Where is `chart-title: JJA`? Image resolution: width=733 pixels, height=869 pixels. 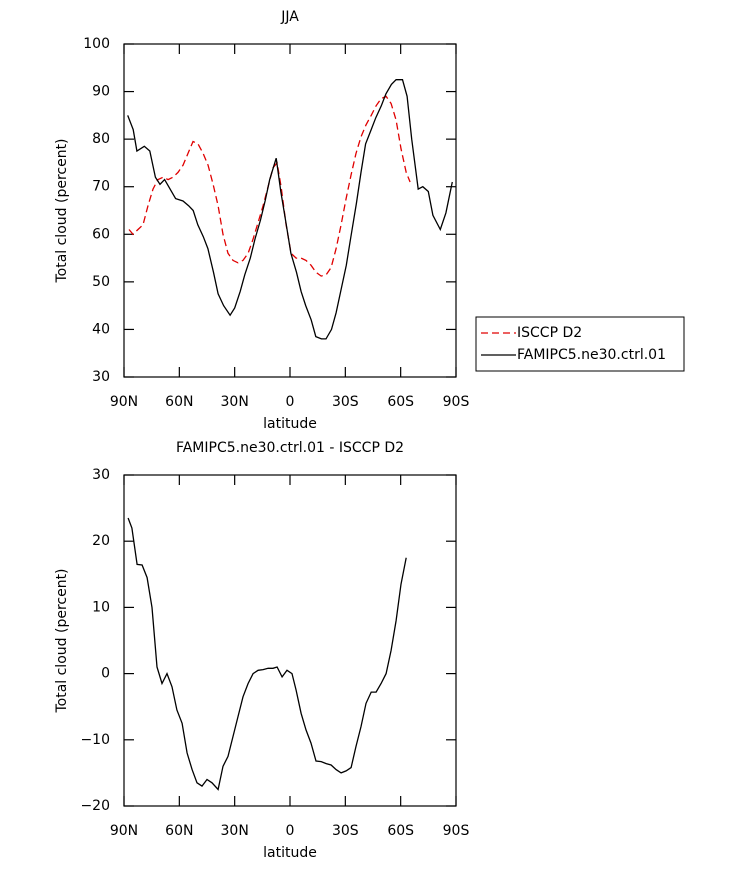
chart-title: JJA is located at coordinates (289, 17).